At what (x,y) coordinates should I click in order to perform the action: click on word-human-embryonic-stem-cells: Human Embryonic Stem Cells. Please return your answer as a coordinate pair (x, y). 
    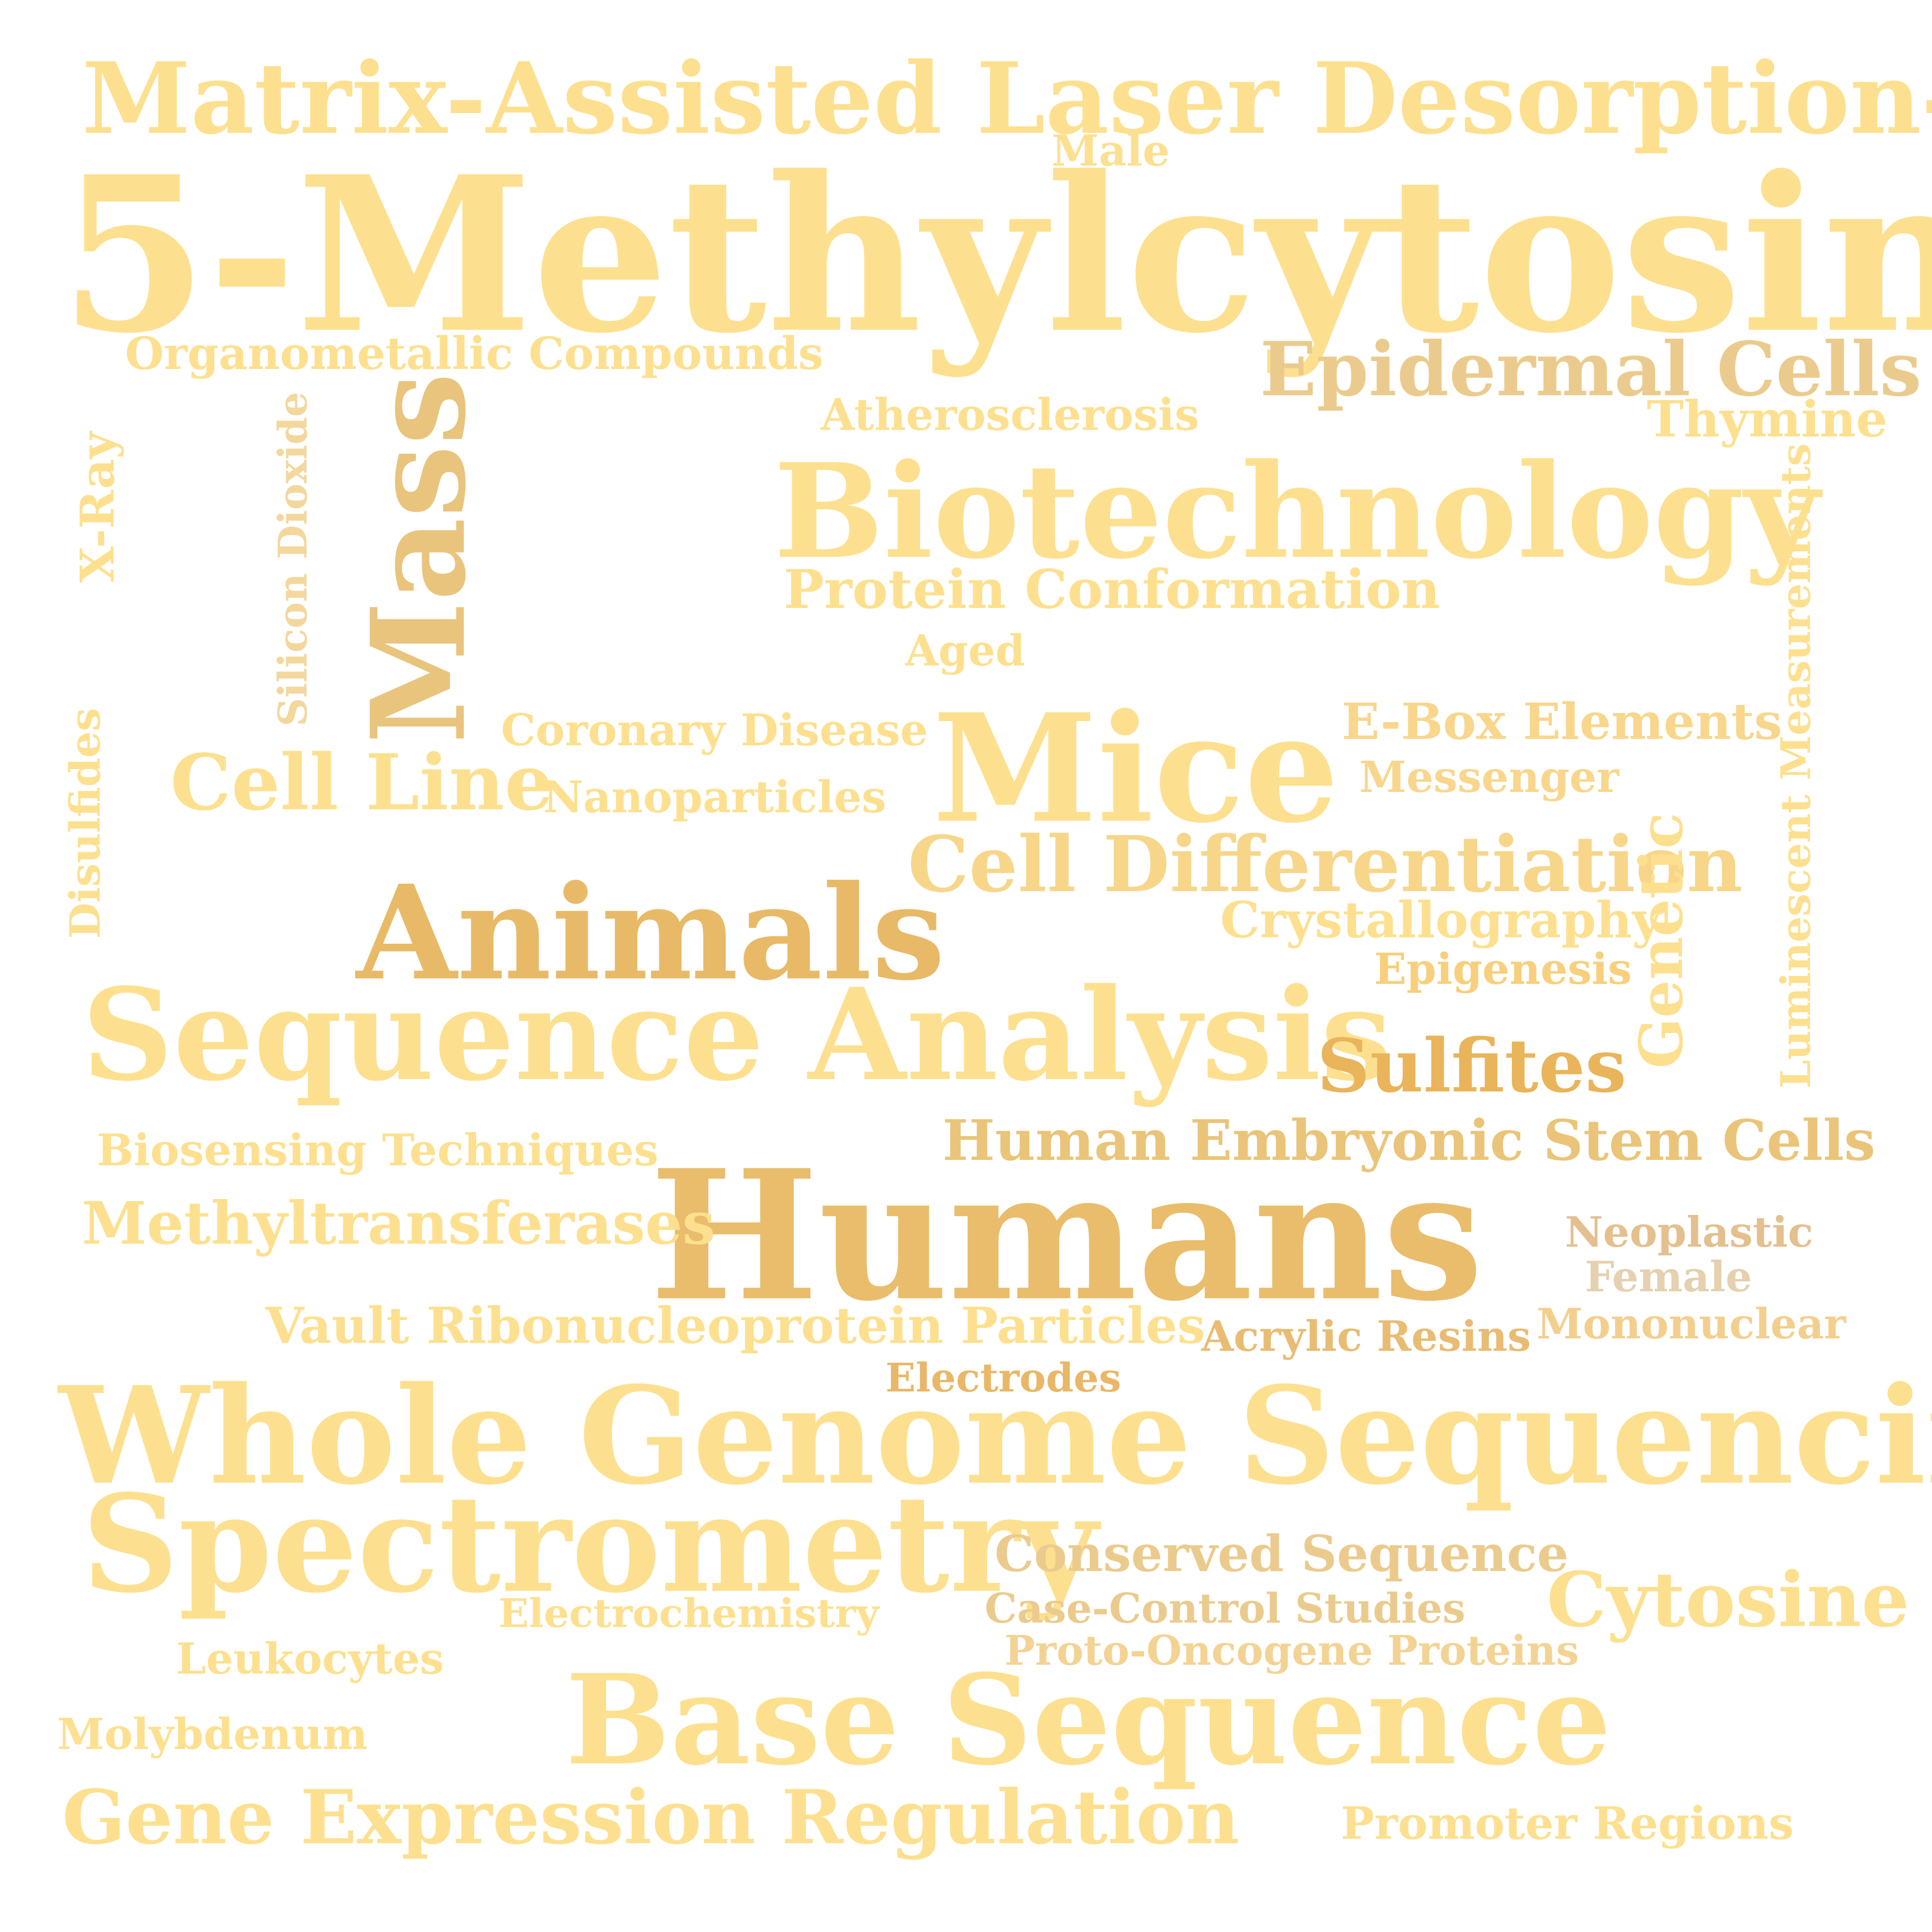
    Looking at the image, I should click on (1408, 1140).